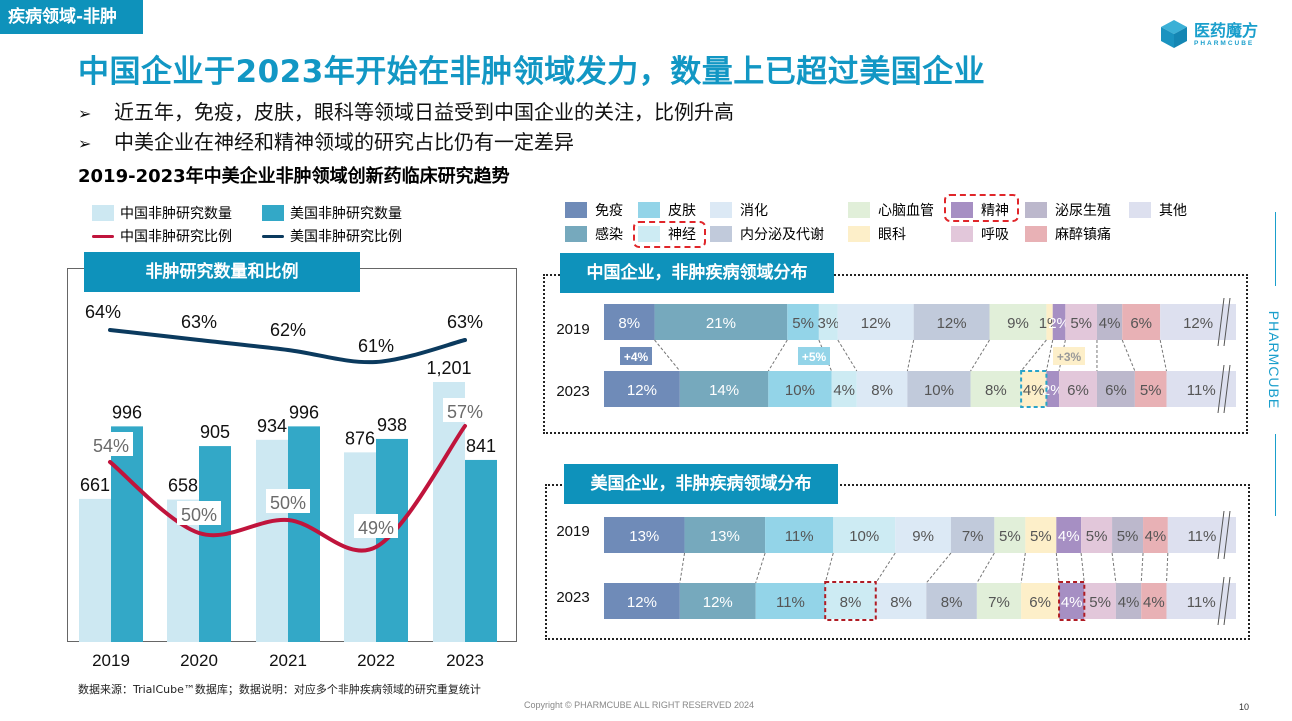 This screenshot has width=1292, height=721. I want to click on section-tag: 疾病领域-非肿, so click(71, 17).